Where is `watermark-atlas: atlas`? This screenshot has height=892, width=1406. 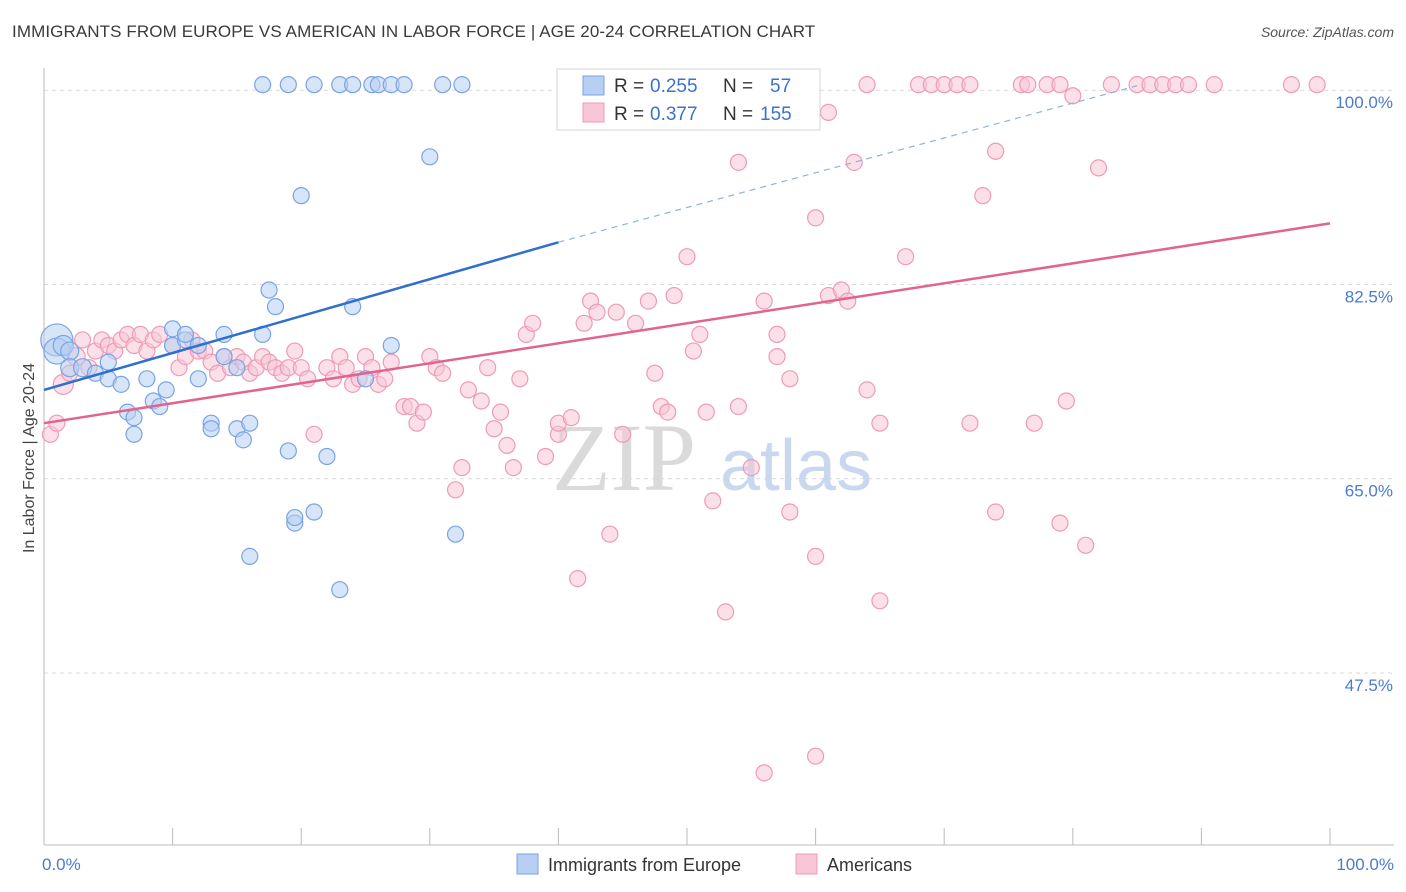
watermark-atlas: atlas is located at coordinates (796, 466).